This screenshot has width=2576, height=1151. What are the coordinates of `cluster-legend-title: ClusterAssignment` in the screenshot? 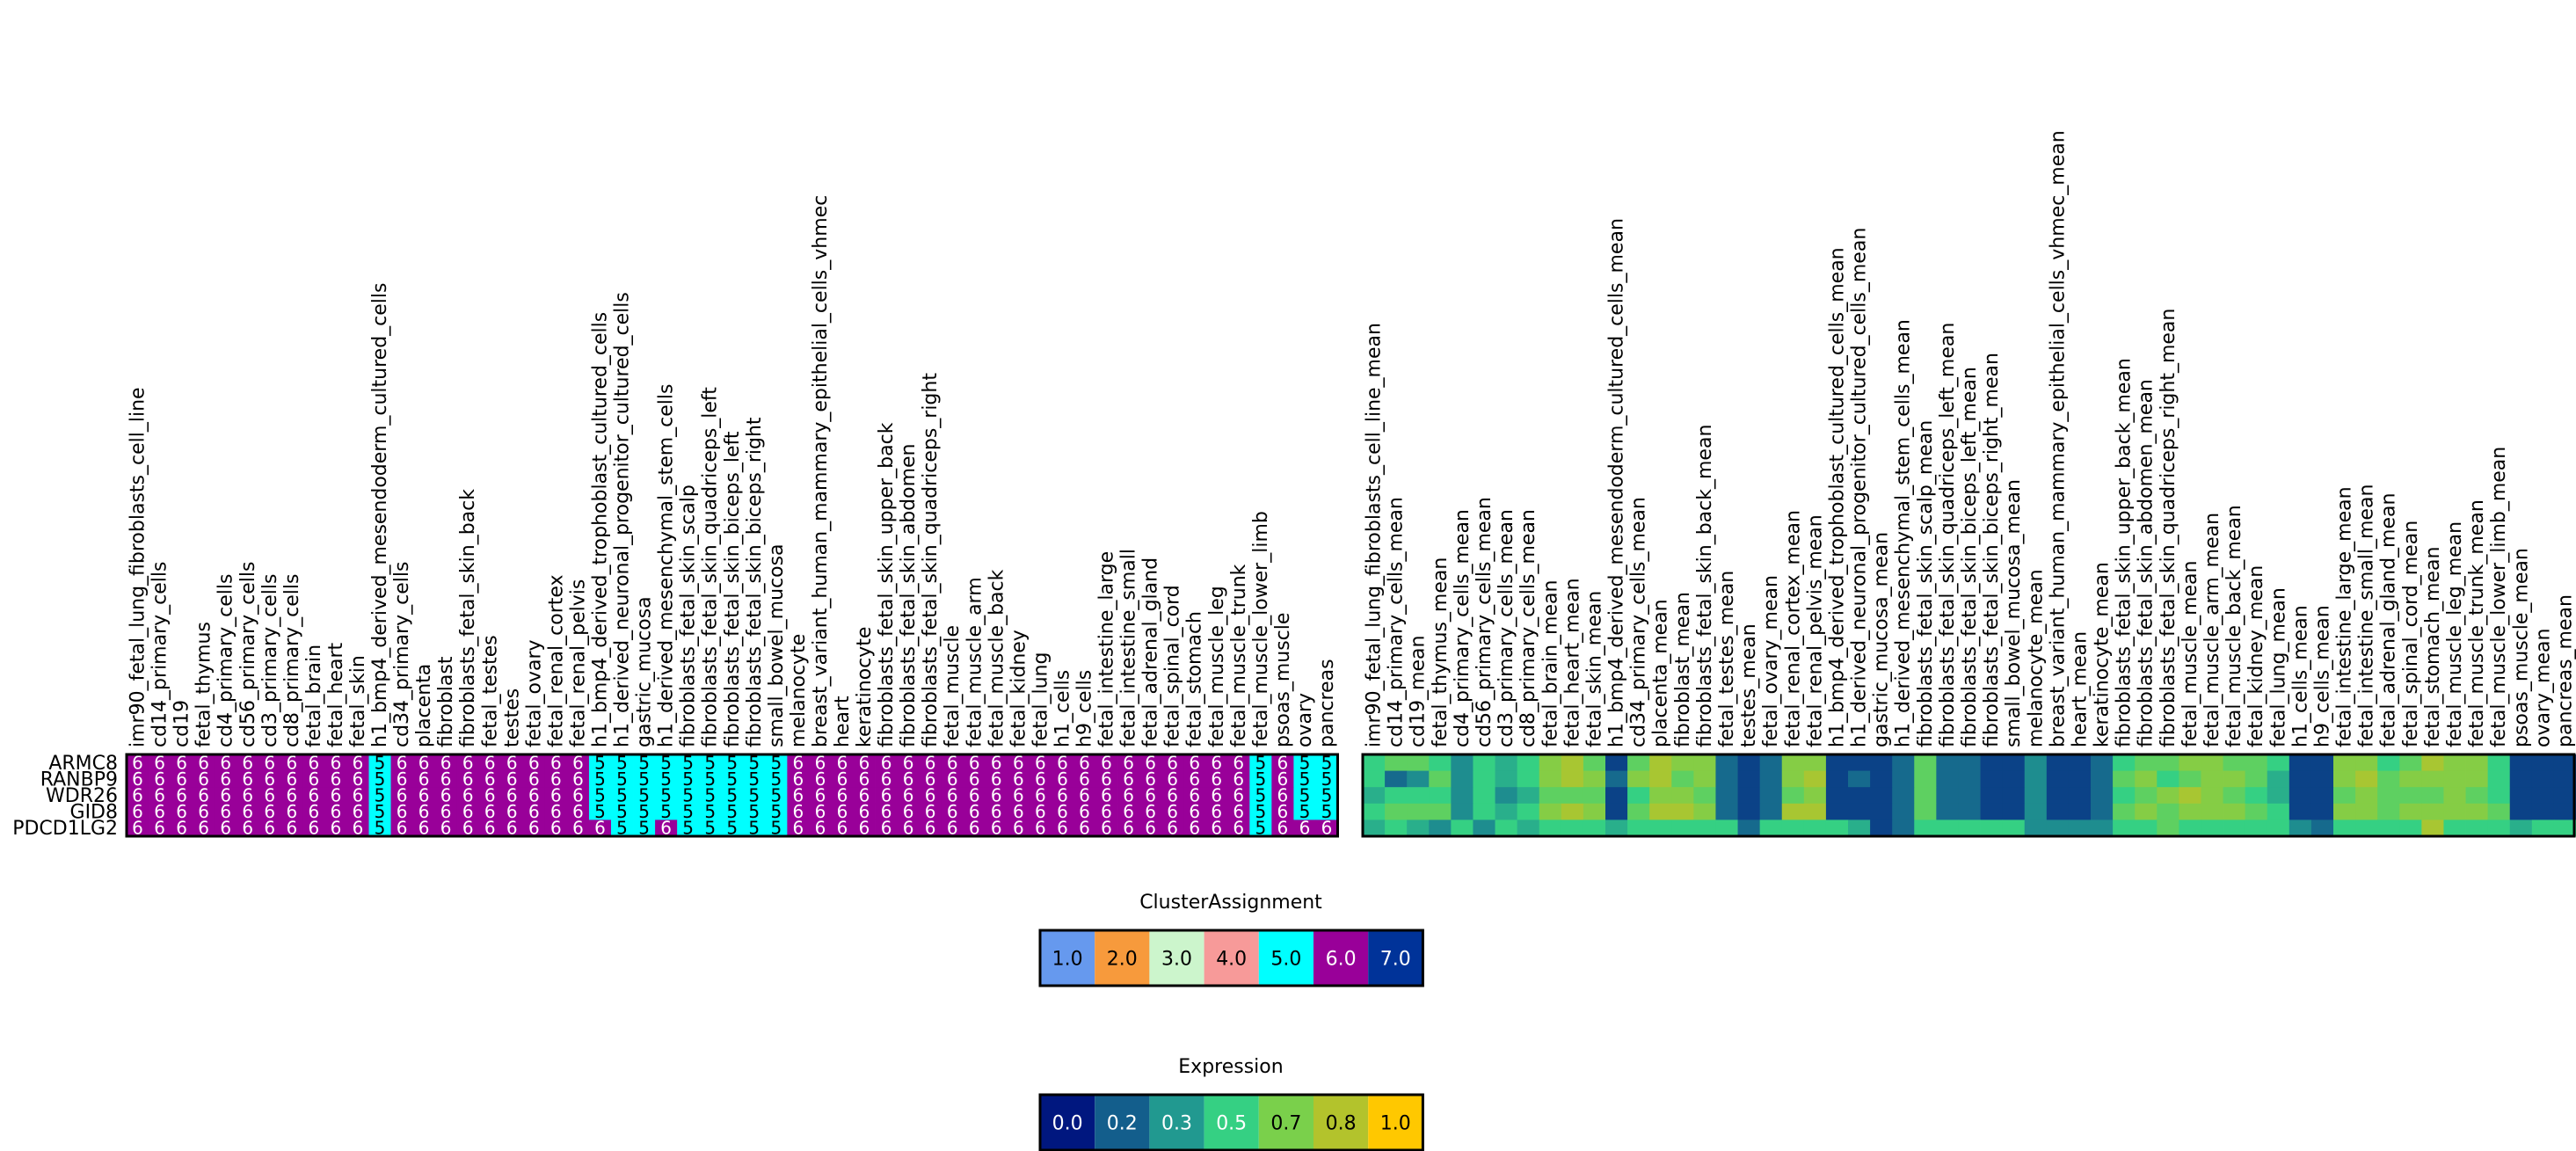 It's located at (1230, 903).